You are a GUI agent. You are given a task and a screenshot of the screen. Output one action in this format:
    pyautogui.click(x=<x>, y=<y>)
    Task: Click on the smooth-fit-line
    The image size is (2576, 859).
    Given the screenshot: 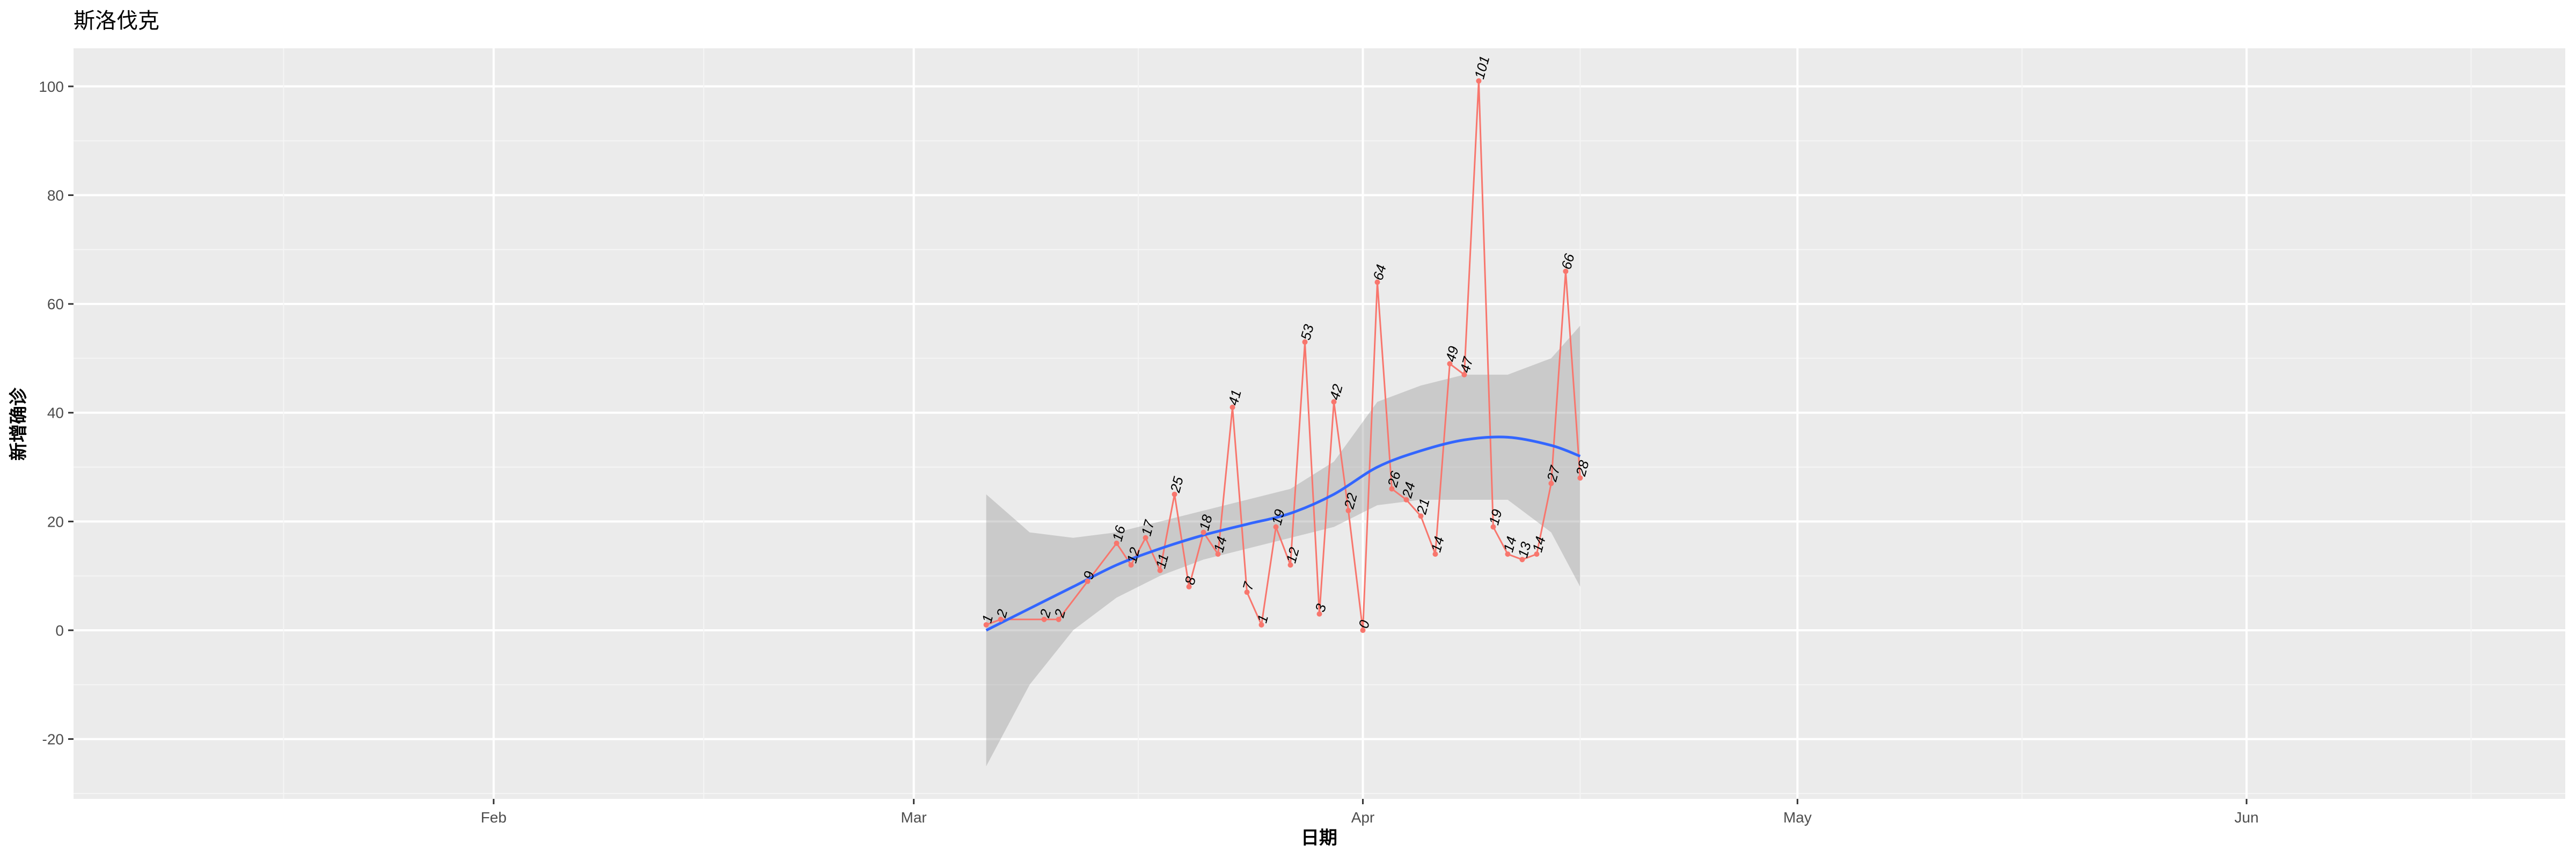 What is the action you would take?
    pyautogui.click(x=1283, y=533)
    